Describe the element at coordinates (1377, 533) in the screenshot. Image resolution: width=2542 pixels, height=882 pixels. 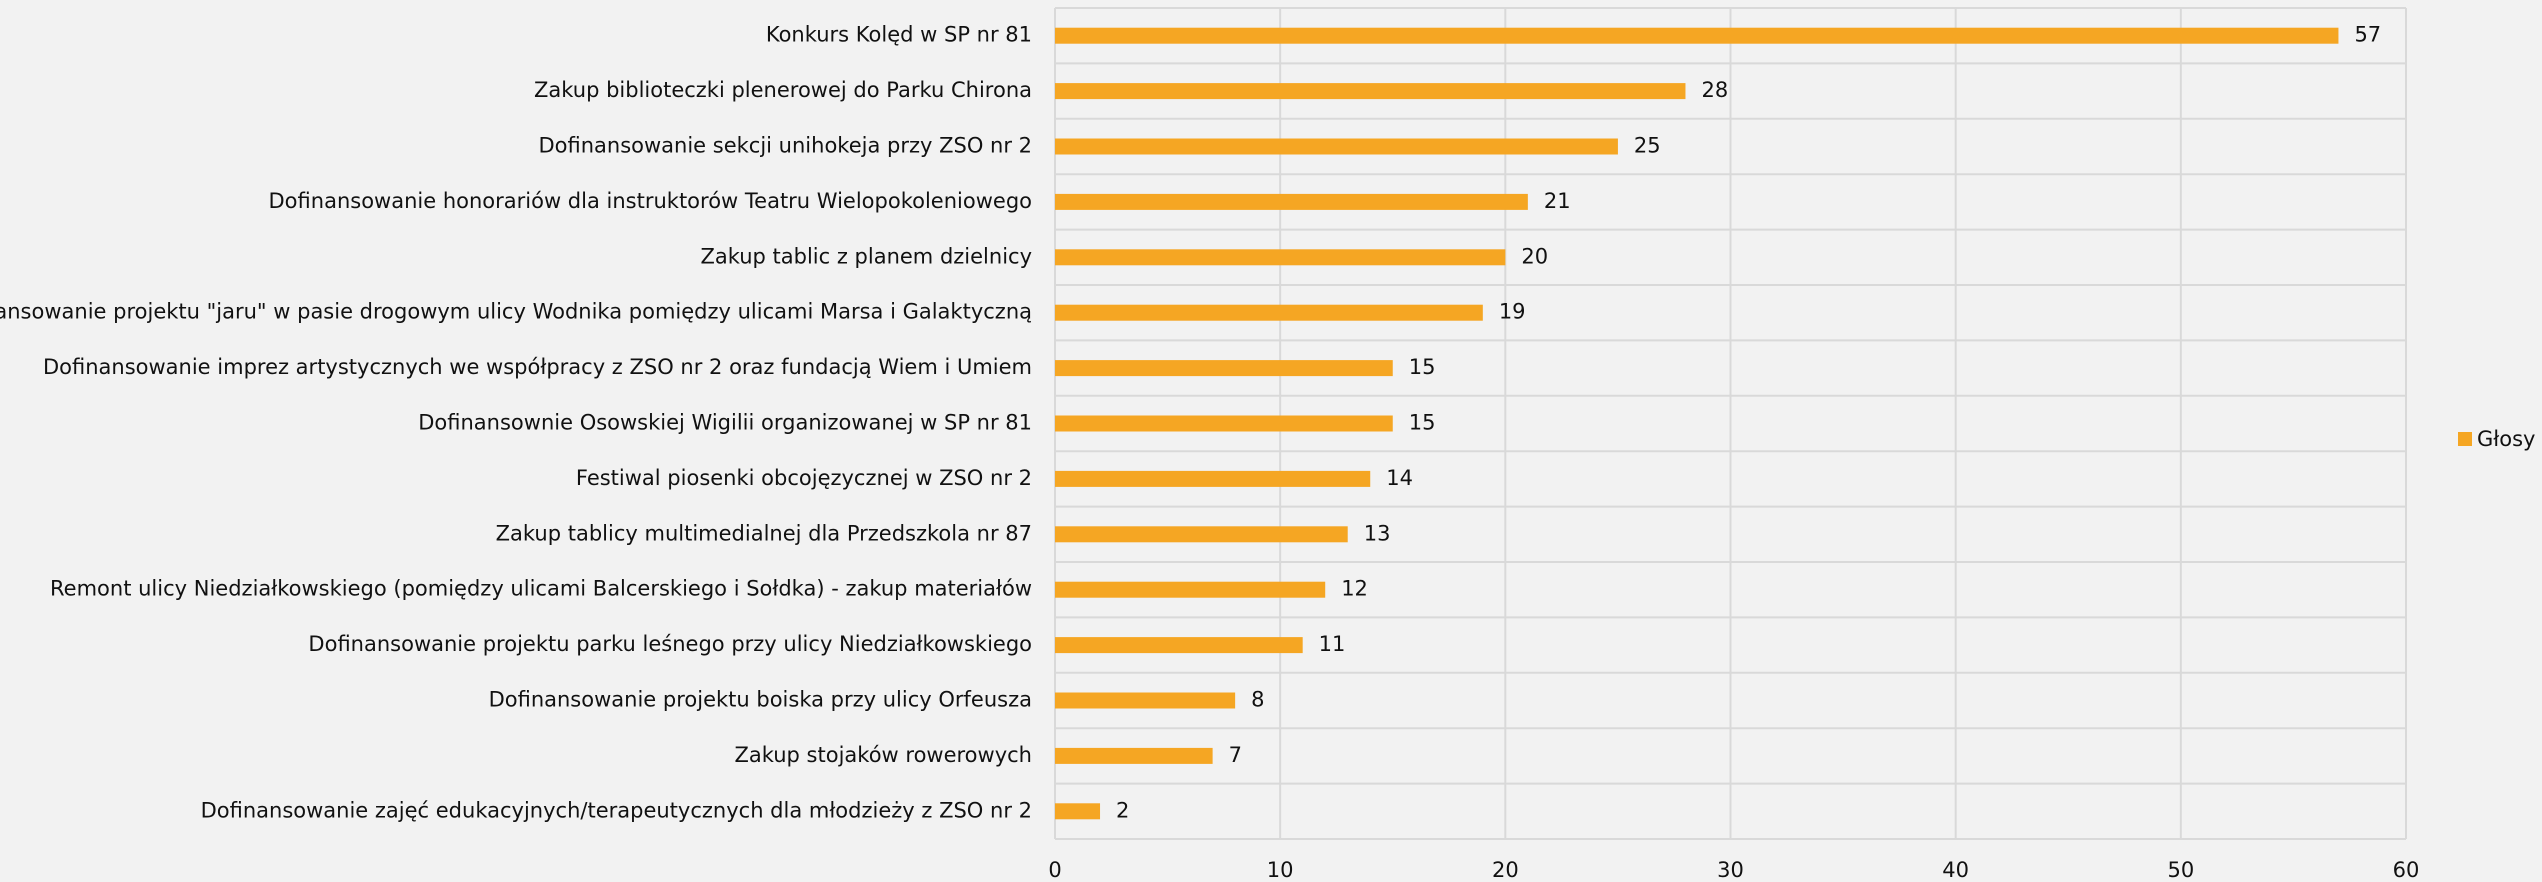
I see `data-label: 13` at that location.